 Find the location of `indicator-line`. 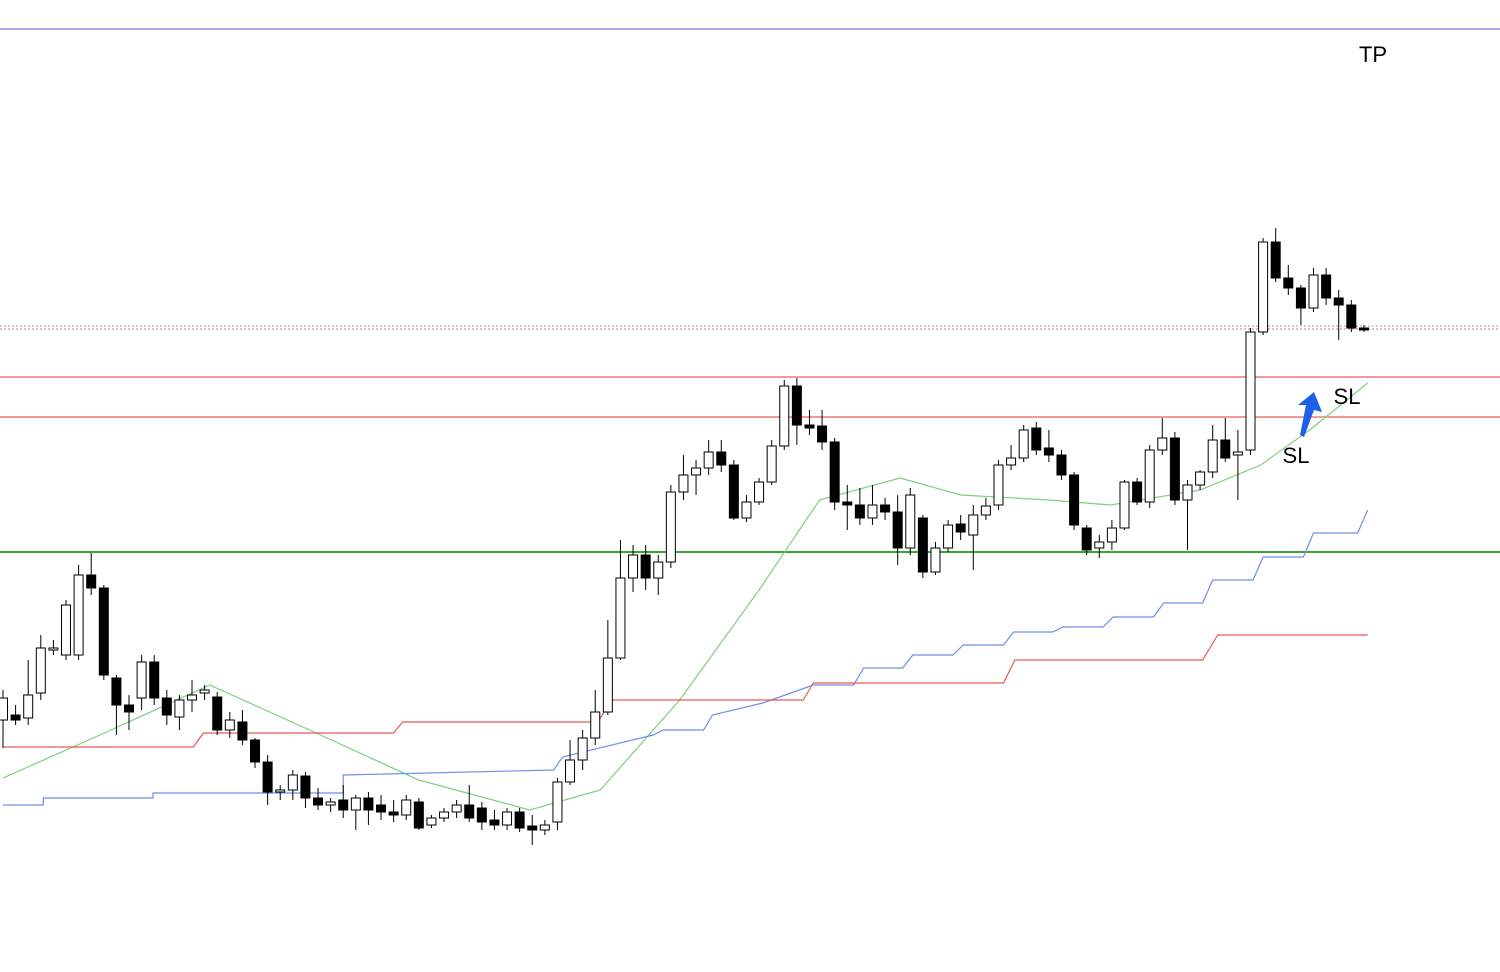

indicator-line is located at coordinates (685, 691).